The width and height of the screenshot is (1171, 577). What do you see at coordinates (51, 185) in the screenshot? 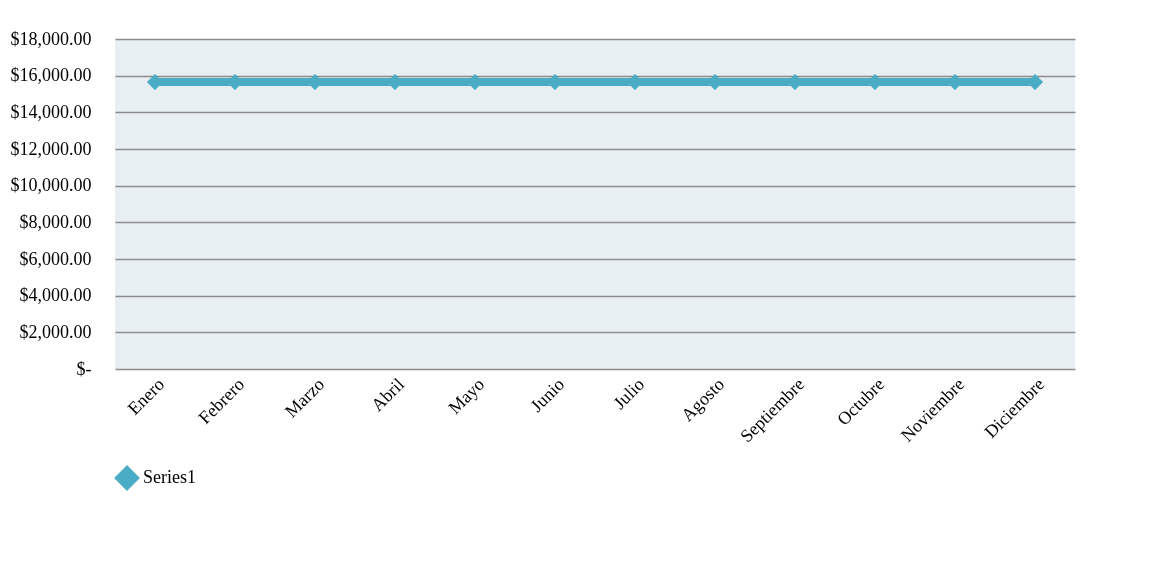
I see `y-tick-label: $10,000.00` at bounding box center [51, 185].